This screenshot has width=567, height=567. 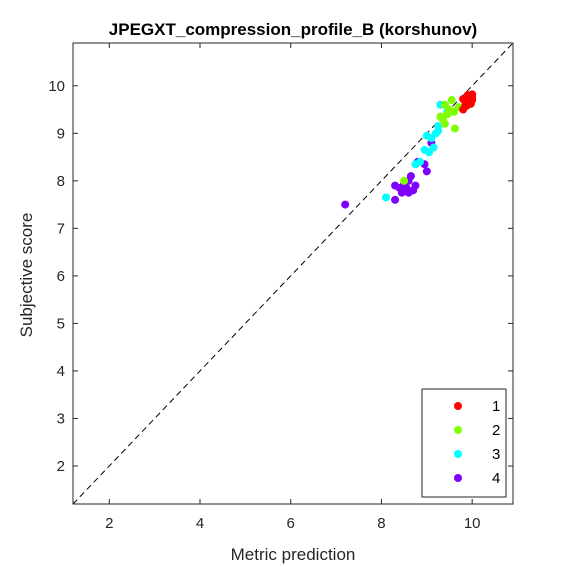 I want to click on x-tick-label: 6, so click(x=291, y=523).